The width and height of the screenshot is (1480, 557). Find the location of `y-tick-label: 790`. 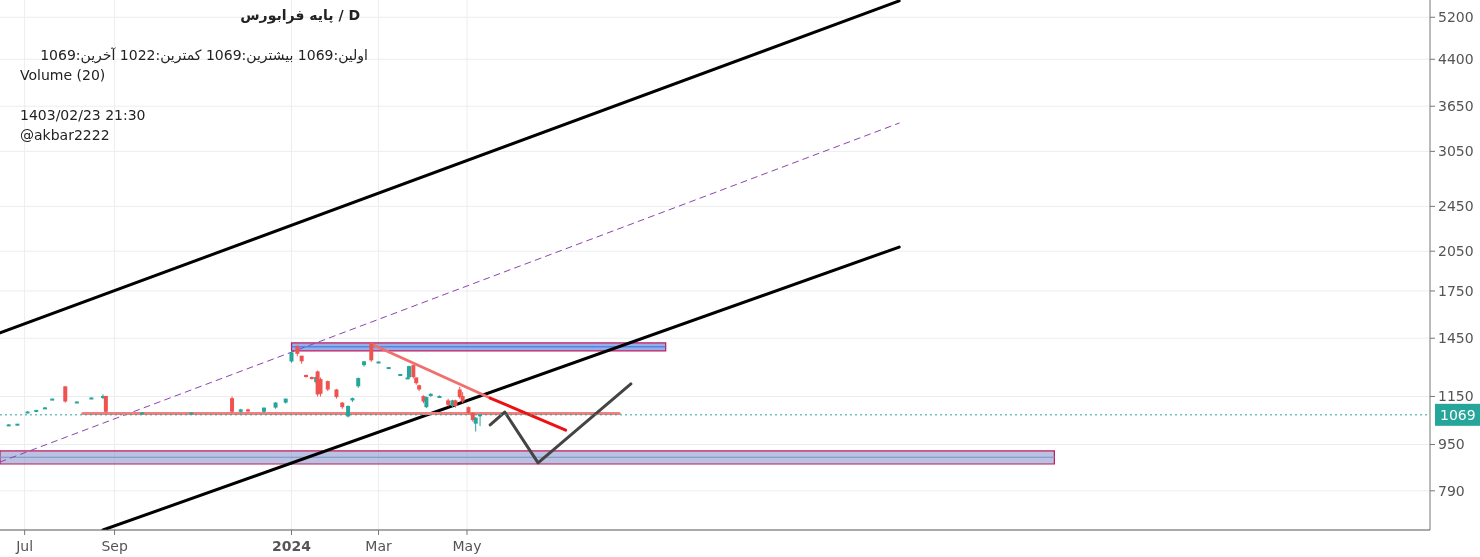

y-tick-label: 790 is located at coordinates (1451, 490).